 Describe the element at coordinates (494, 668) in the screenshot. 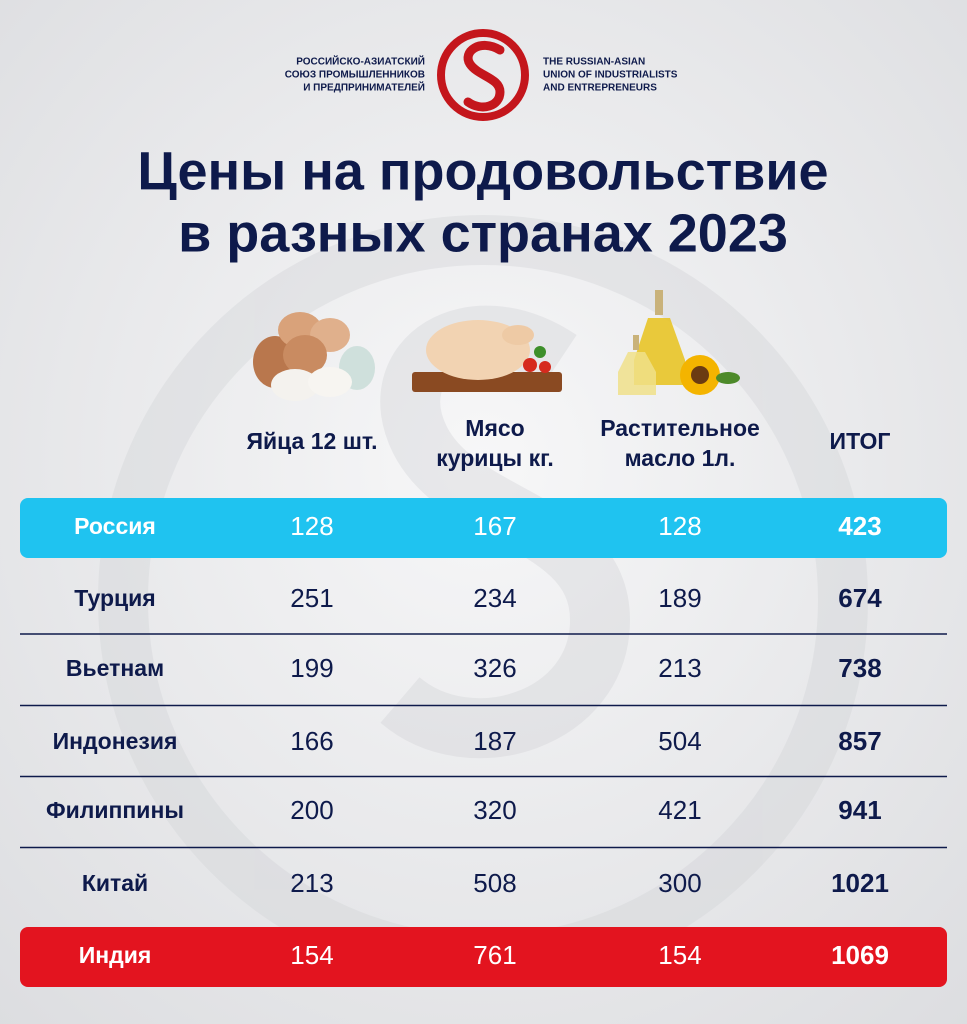

I see `price-value: 326` at that location.